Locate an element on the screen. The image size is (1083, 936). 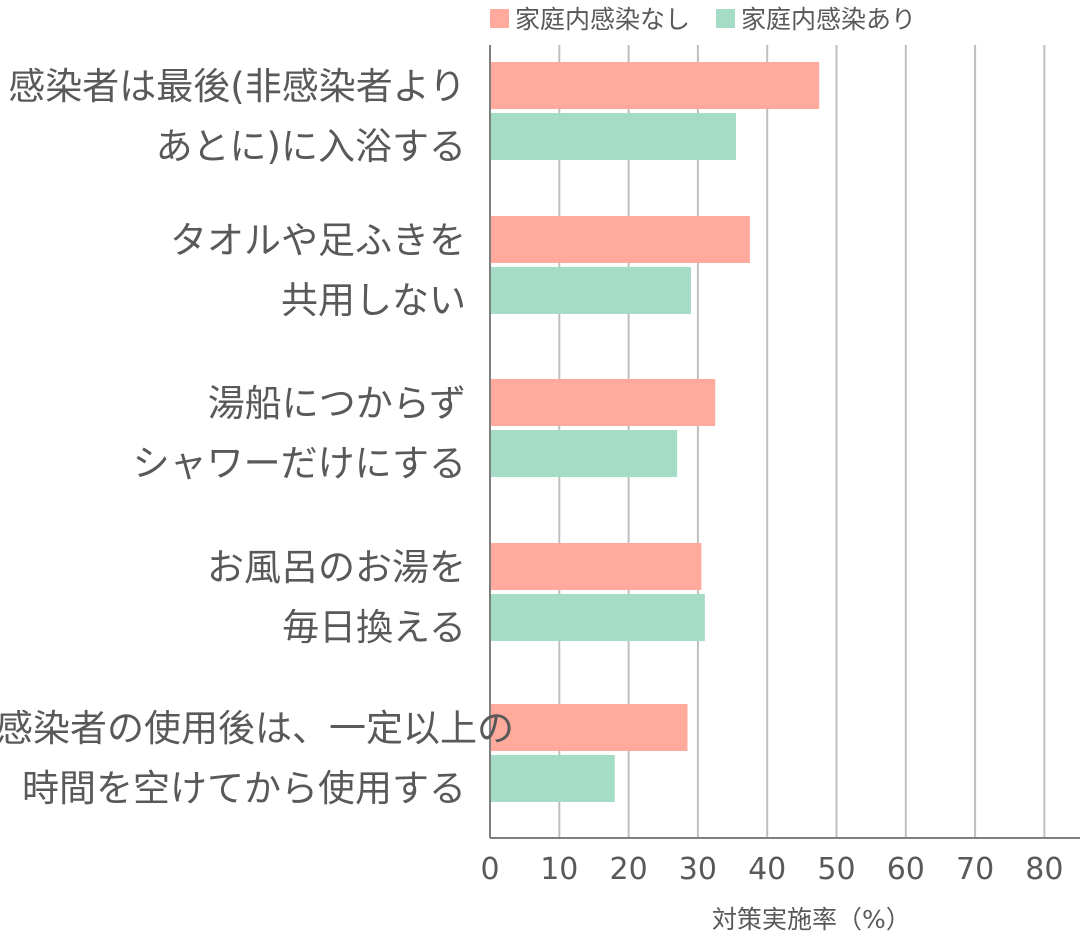
category-label-line1: 湯船につからず is located at coordinates (336, 403).